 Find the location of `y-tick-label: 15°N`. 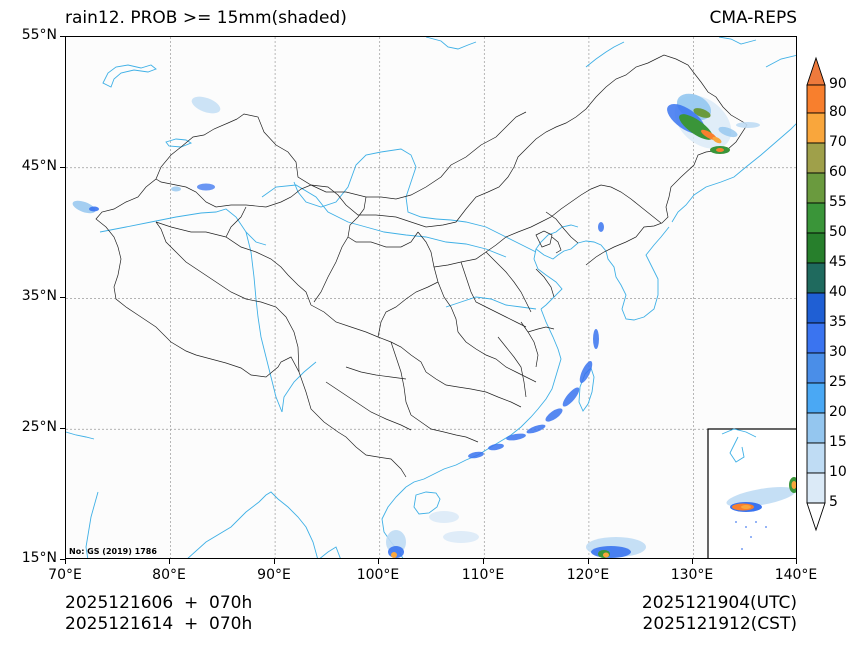

y-tick-label: 15°N is located at coordinates (39, 558).